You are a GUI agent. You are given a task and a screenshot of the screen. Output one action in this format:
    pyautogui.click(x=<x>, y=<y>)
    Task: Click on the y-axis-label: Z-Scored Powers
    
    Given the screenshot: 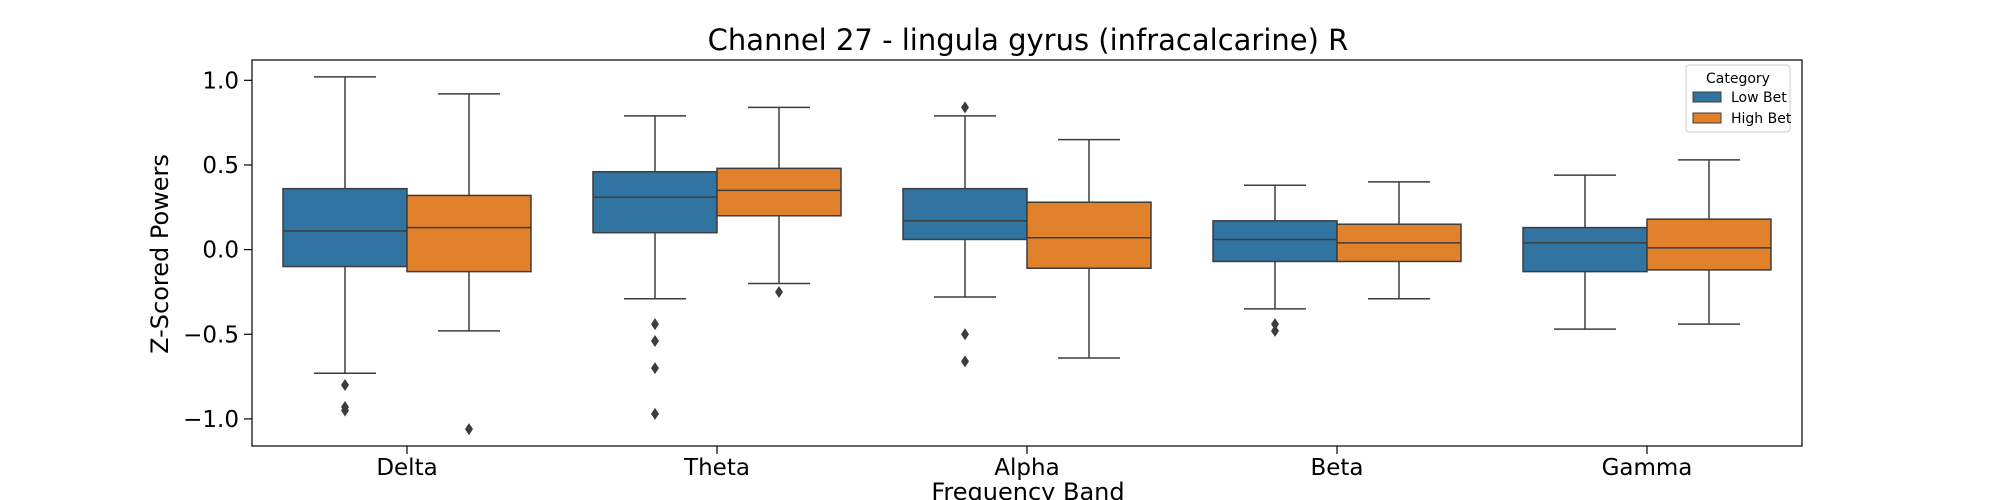 What is the action you would take?
    pyautogui.click(x=160, y=254)
    